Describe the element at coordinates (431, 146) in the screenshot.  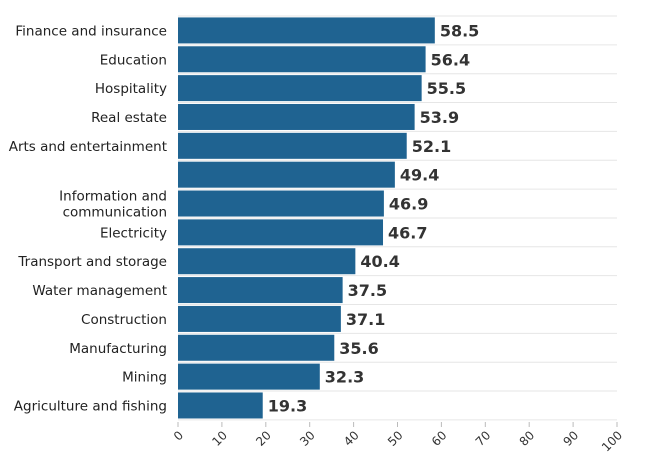
I see `value-label: 52.1` at that location.